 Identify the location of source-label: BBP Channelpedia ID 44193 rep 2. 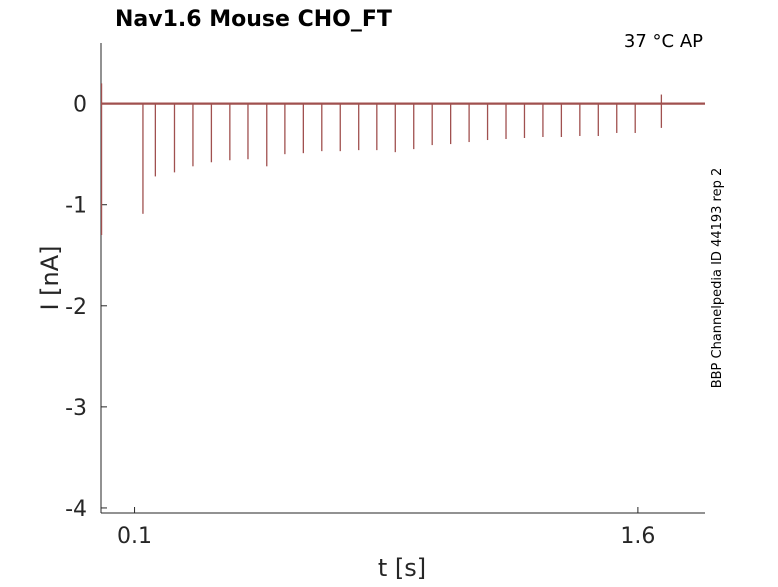
(717, 278).